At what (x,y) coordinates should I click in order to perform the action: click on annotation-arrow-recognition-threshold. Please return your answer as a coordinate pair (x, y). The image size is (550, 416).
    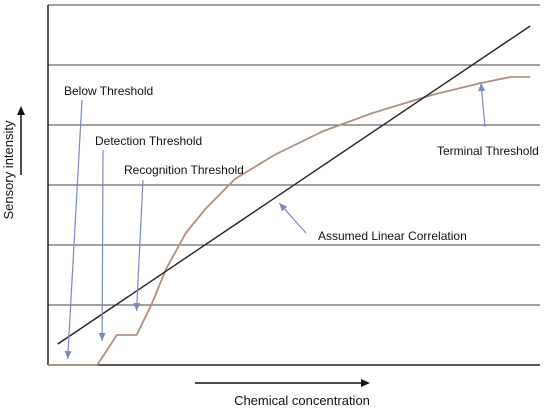
    Looking at the image, I should click on (139, 245).